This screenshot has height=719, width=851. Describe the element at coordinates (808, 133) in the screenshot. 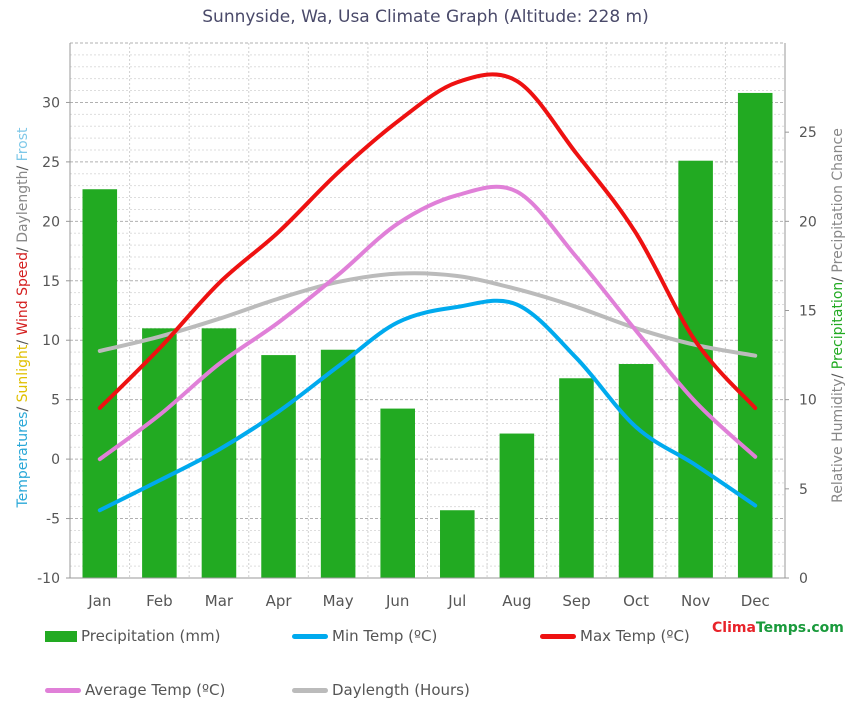

I see `y-right-tick-label: 25` at that location.